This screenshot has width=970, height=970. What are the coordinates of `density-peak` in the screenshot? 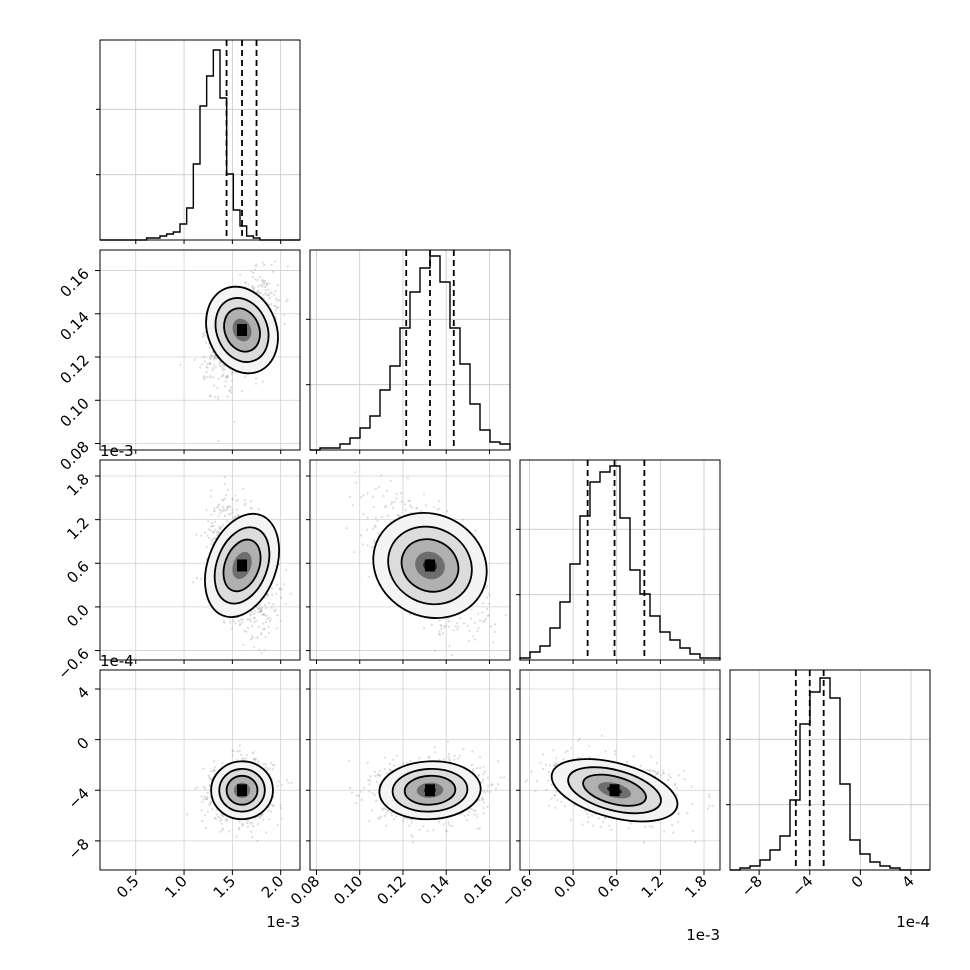 It's located at (242, 330).